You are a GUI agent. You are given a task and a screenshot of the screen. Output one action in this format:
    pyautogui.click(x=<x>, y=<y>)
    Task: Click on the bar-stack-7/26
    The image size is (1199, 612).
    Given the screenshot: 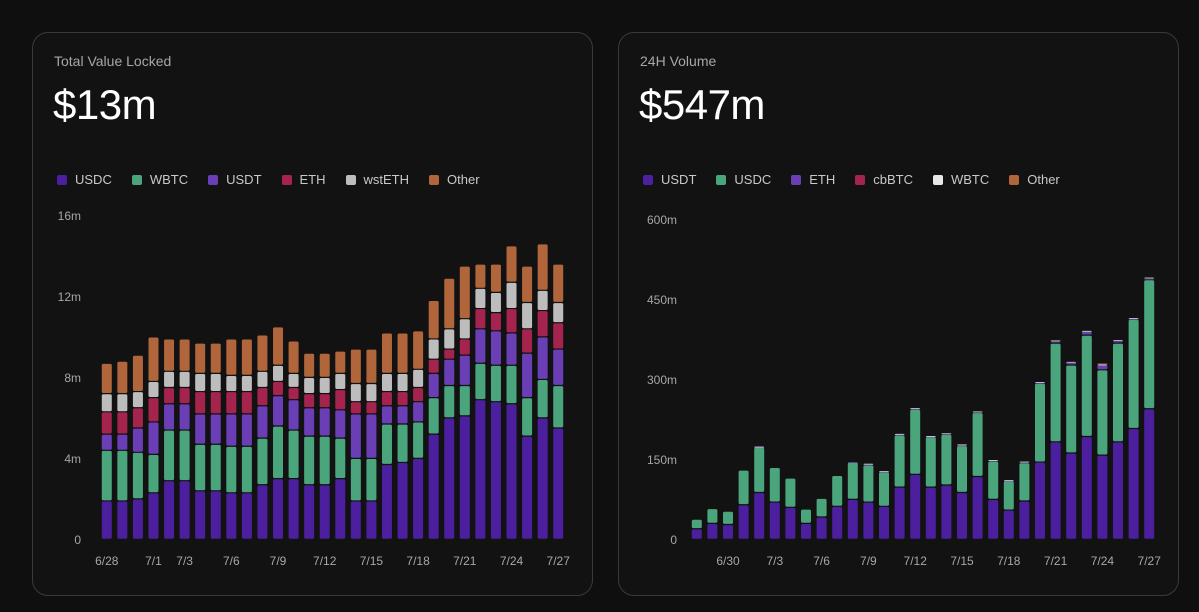 What is the action you would take?
    pyautogui.click(x=1133, y=428)
    